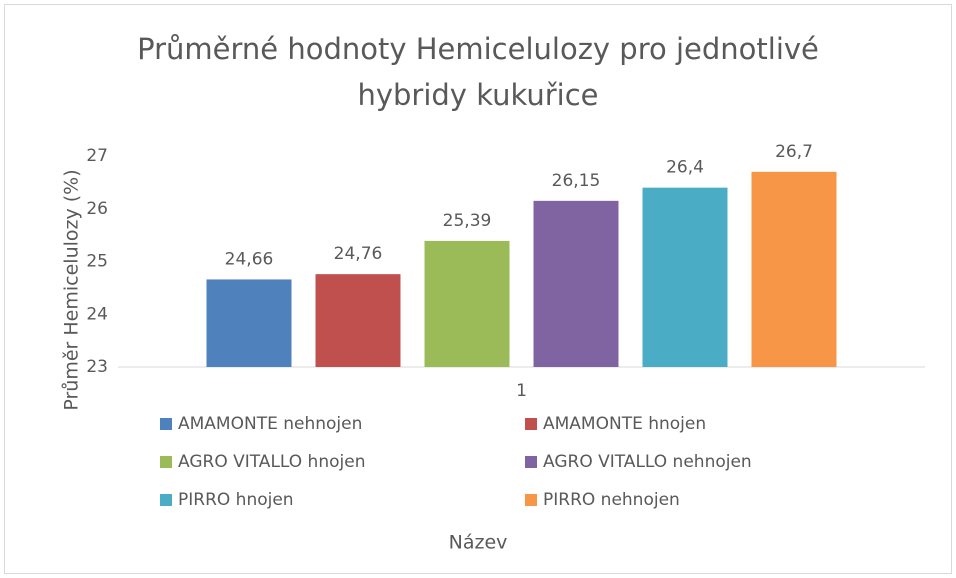  I want to click on y-tick-label: 26, so click(97, 209).